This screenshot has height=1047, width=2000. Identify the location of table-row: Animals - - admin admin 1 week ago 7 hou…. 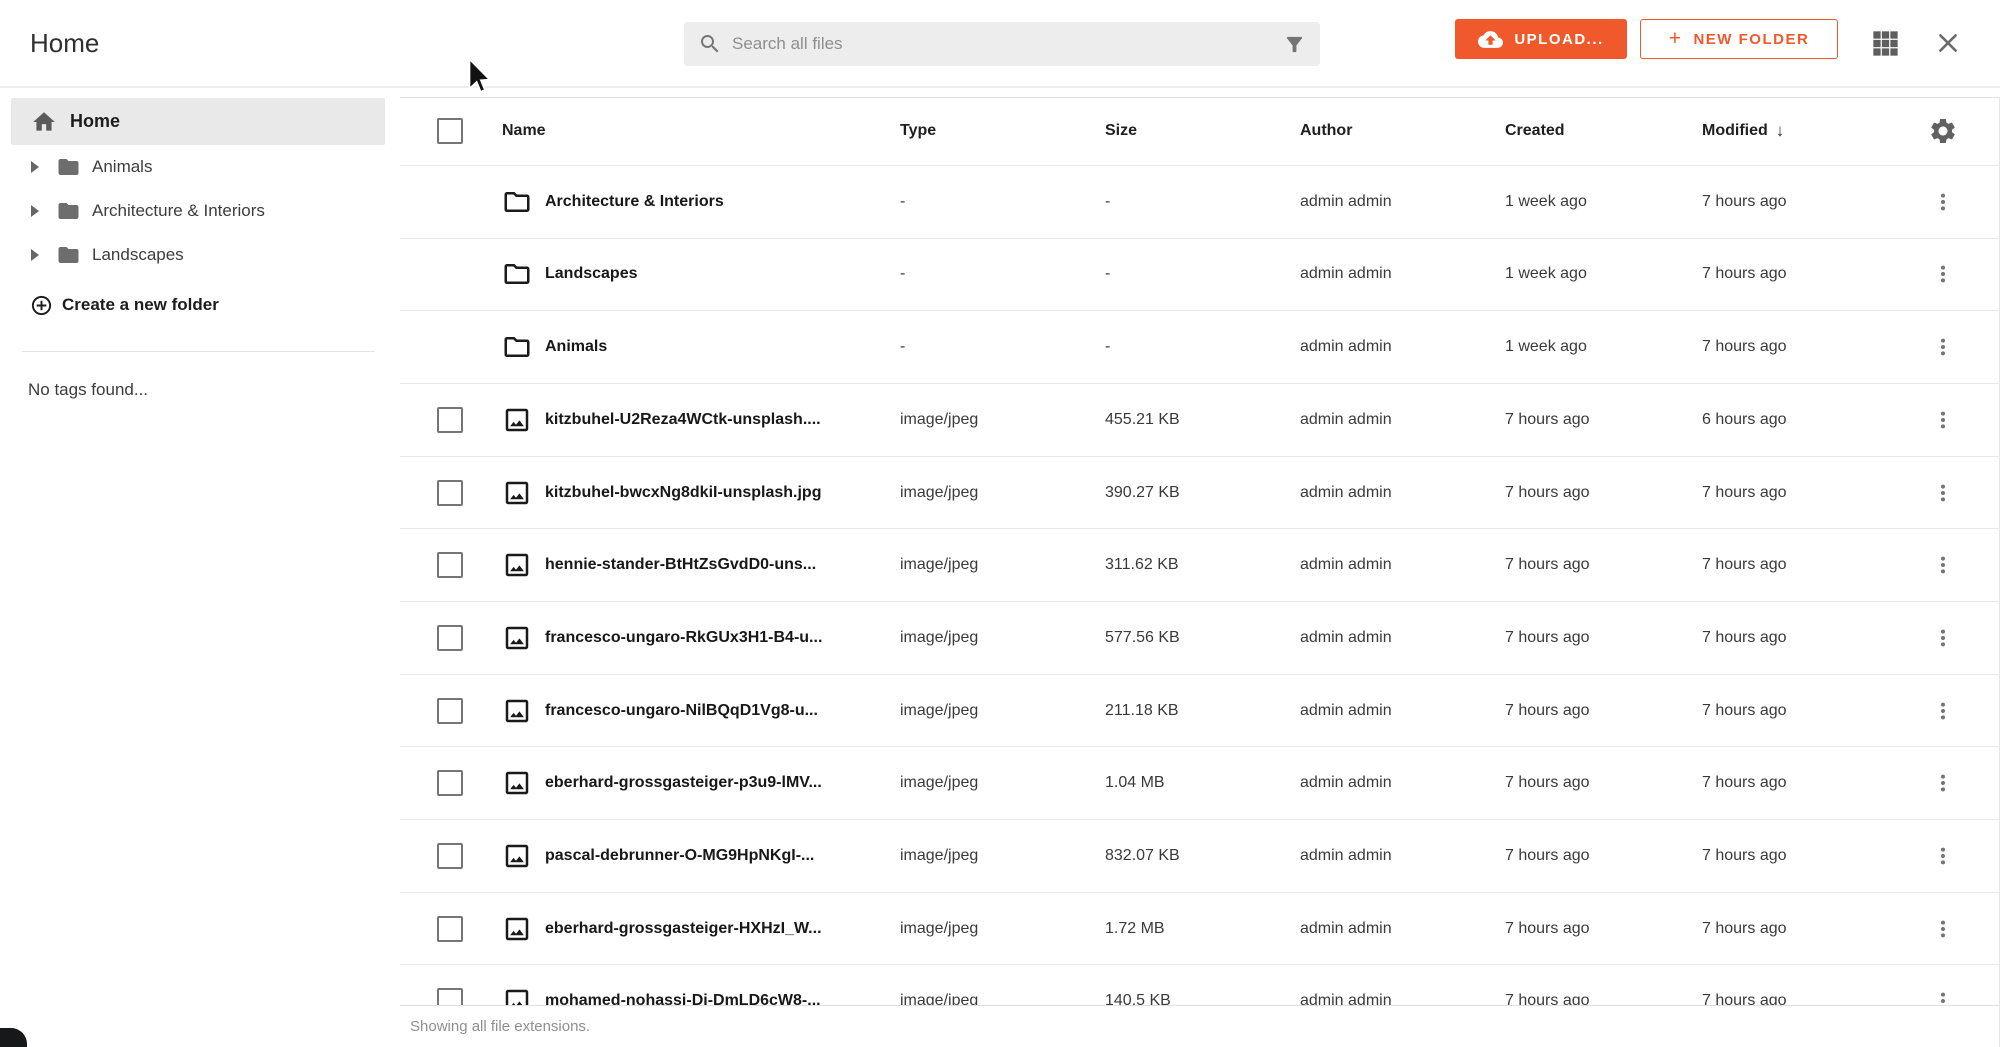
(1199, 347).